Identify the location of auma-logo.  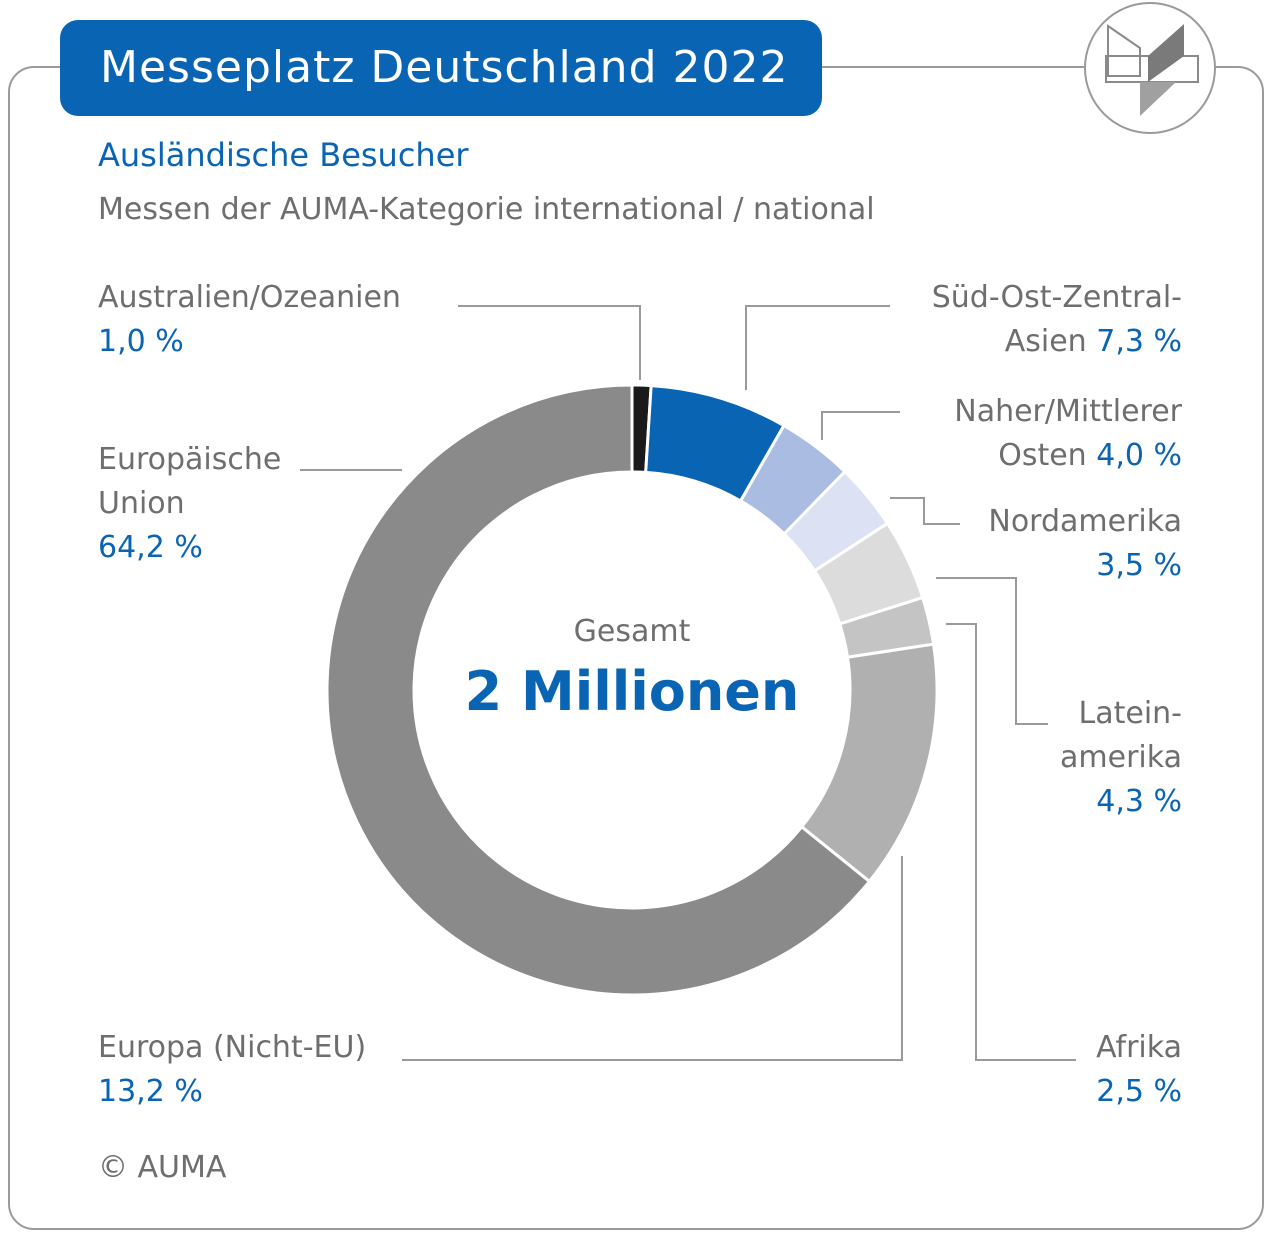
(1150, 68).